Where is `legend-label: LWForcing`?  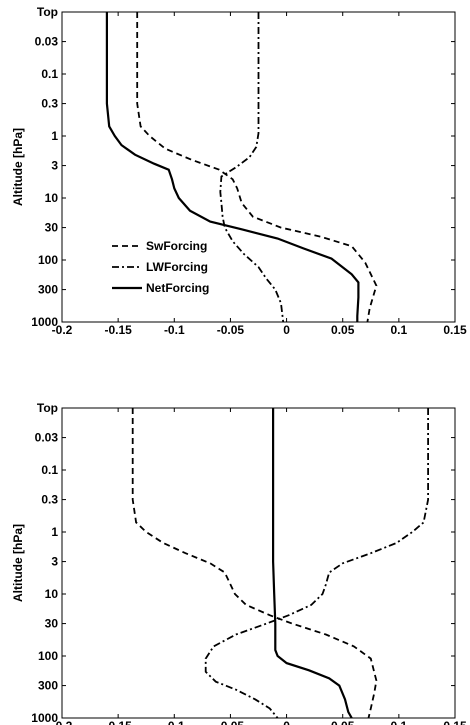
legend-label: LWForcing is located at coordinates (177, 267).